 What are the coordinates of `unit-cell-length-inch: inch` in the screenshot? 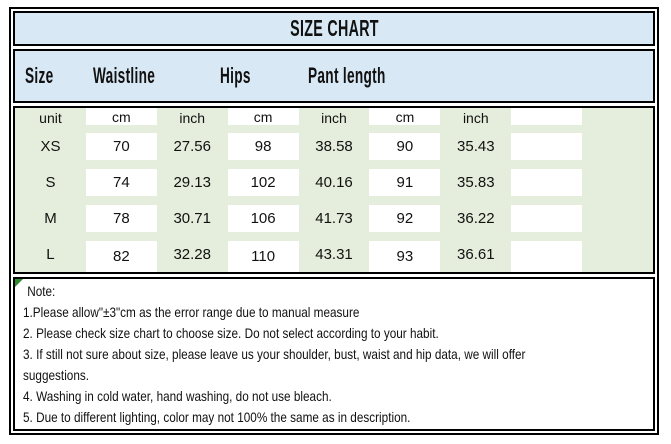 It's located at (475, 118).